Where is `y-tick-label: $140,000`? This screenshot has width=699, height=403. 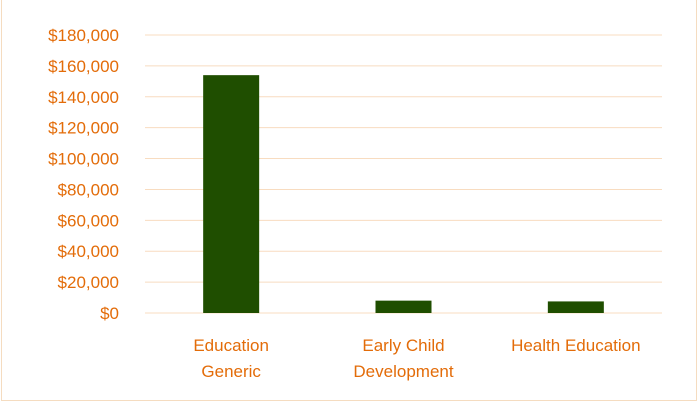
y-tick-label: $140,000 is located at coordinates (83, 97).